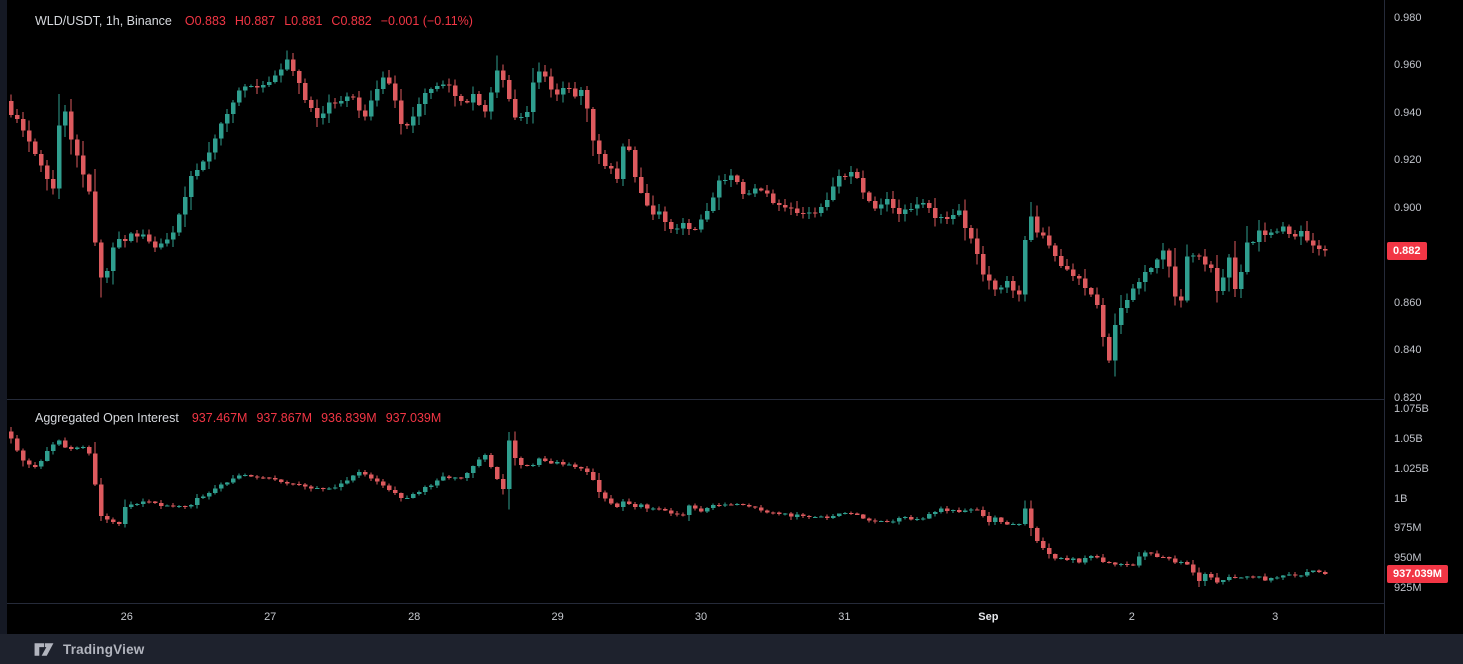  Describe the element at coordinates (1408, 160) in the screenshot. I see `price-tick-label: 0.920` at that location.